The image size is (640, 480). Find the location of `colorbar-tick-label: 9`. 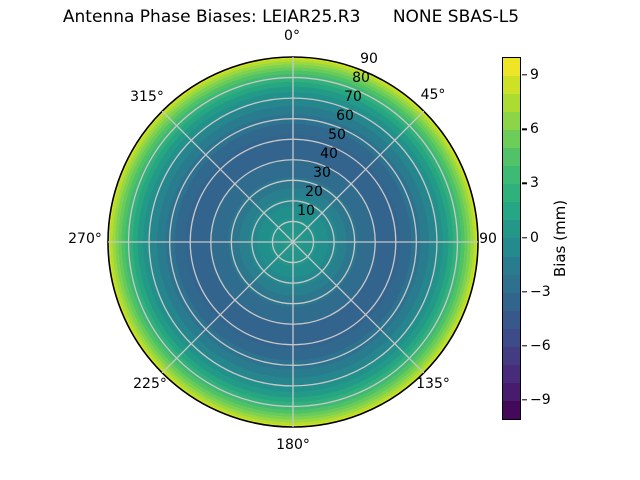

colorbar-tick-label: 9 is located at coordinates (534, 75).